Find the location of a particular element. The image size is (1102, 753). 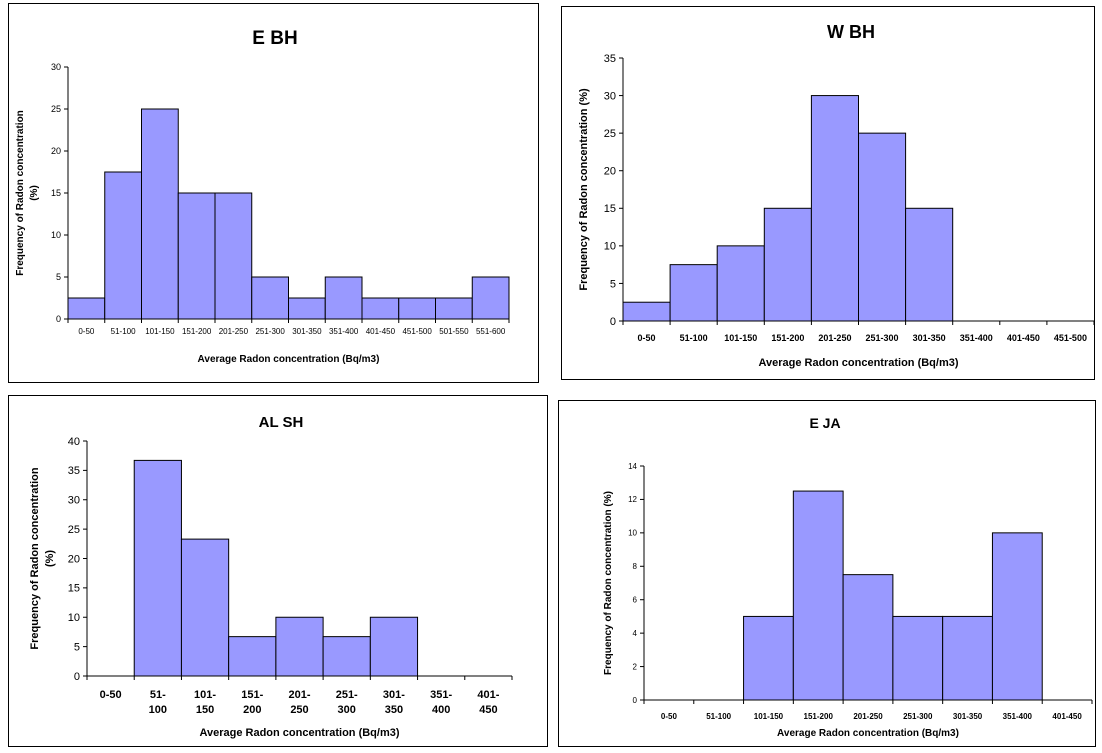

chart-title: E JA is located at coordinates (824, 423).